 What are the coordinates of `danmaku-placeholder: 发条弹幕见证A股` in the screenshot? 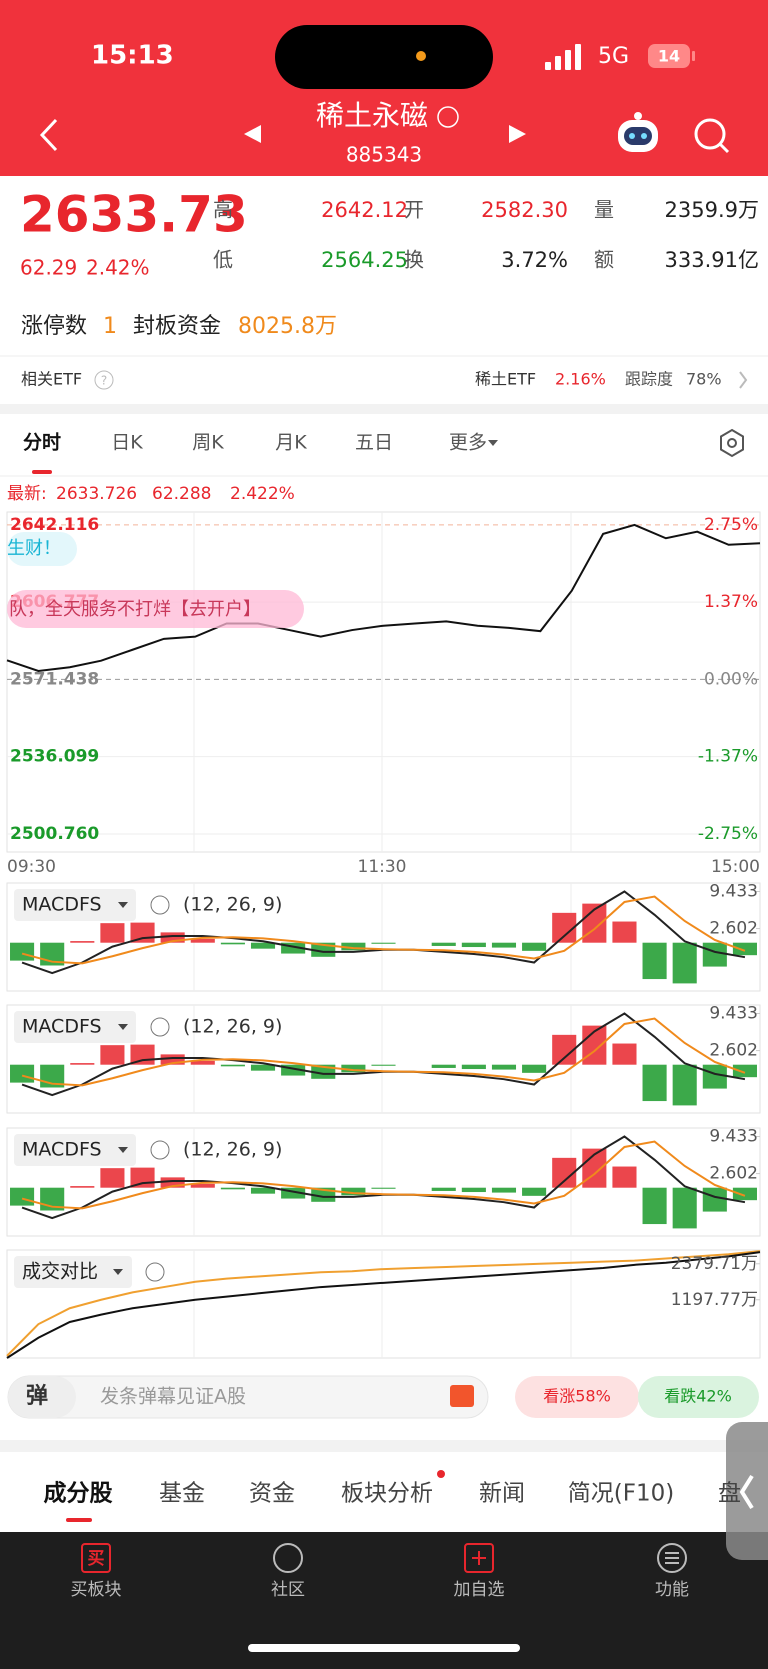 It's located at (173, 1397).